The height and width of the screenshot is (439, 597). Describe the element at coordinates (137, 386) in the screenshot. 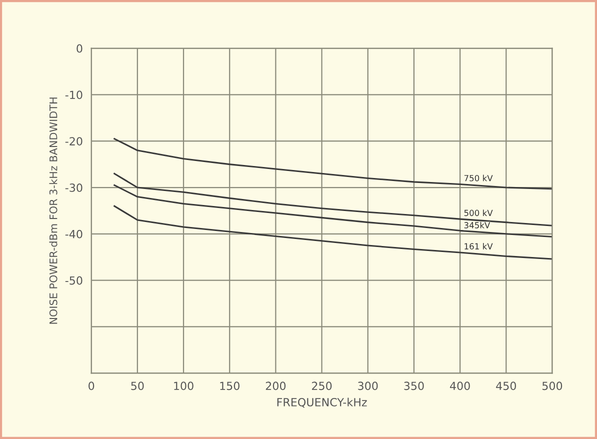

I see `x-tick-label: 50` at that location.